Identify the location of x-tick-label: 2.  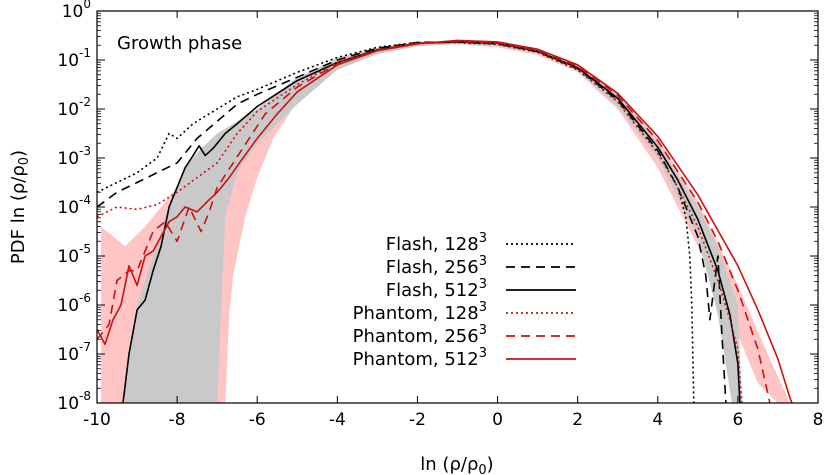
(577, 420).